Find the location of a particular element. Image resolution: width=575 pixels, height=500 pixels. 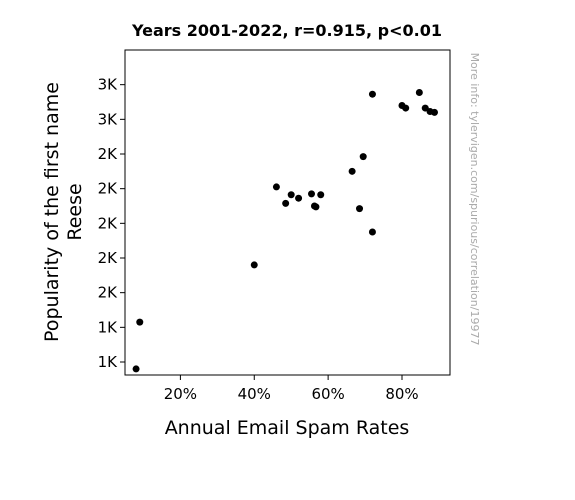

y-axis-label-line-1: Popularity of the first name is located at coordinates (52, 212).